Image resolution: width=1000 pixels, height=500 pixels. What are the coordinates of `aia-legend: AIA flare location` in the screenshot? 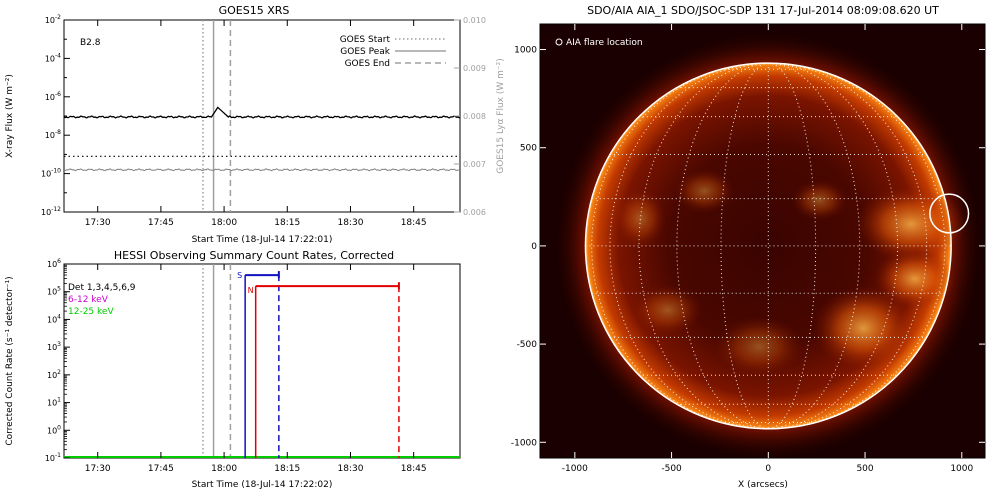 It's located at (604, 43).